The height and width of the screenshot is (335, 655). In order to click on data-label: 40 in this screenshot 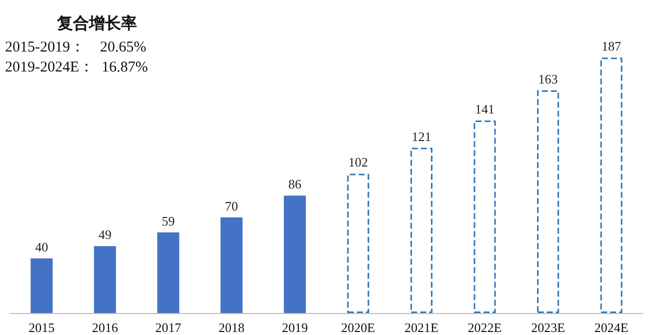, I will do `click(41, 246)`.